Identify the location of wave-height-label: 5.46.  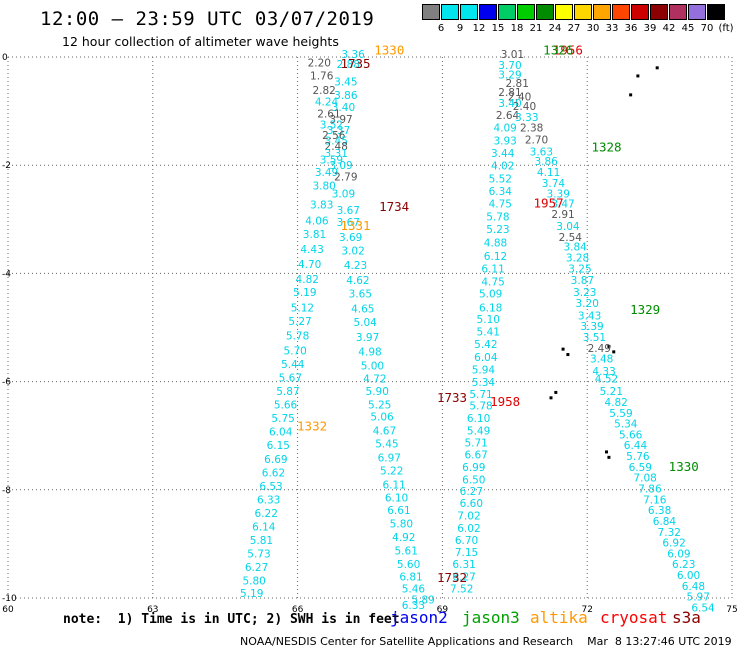
(414, 590).